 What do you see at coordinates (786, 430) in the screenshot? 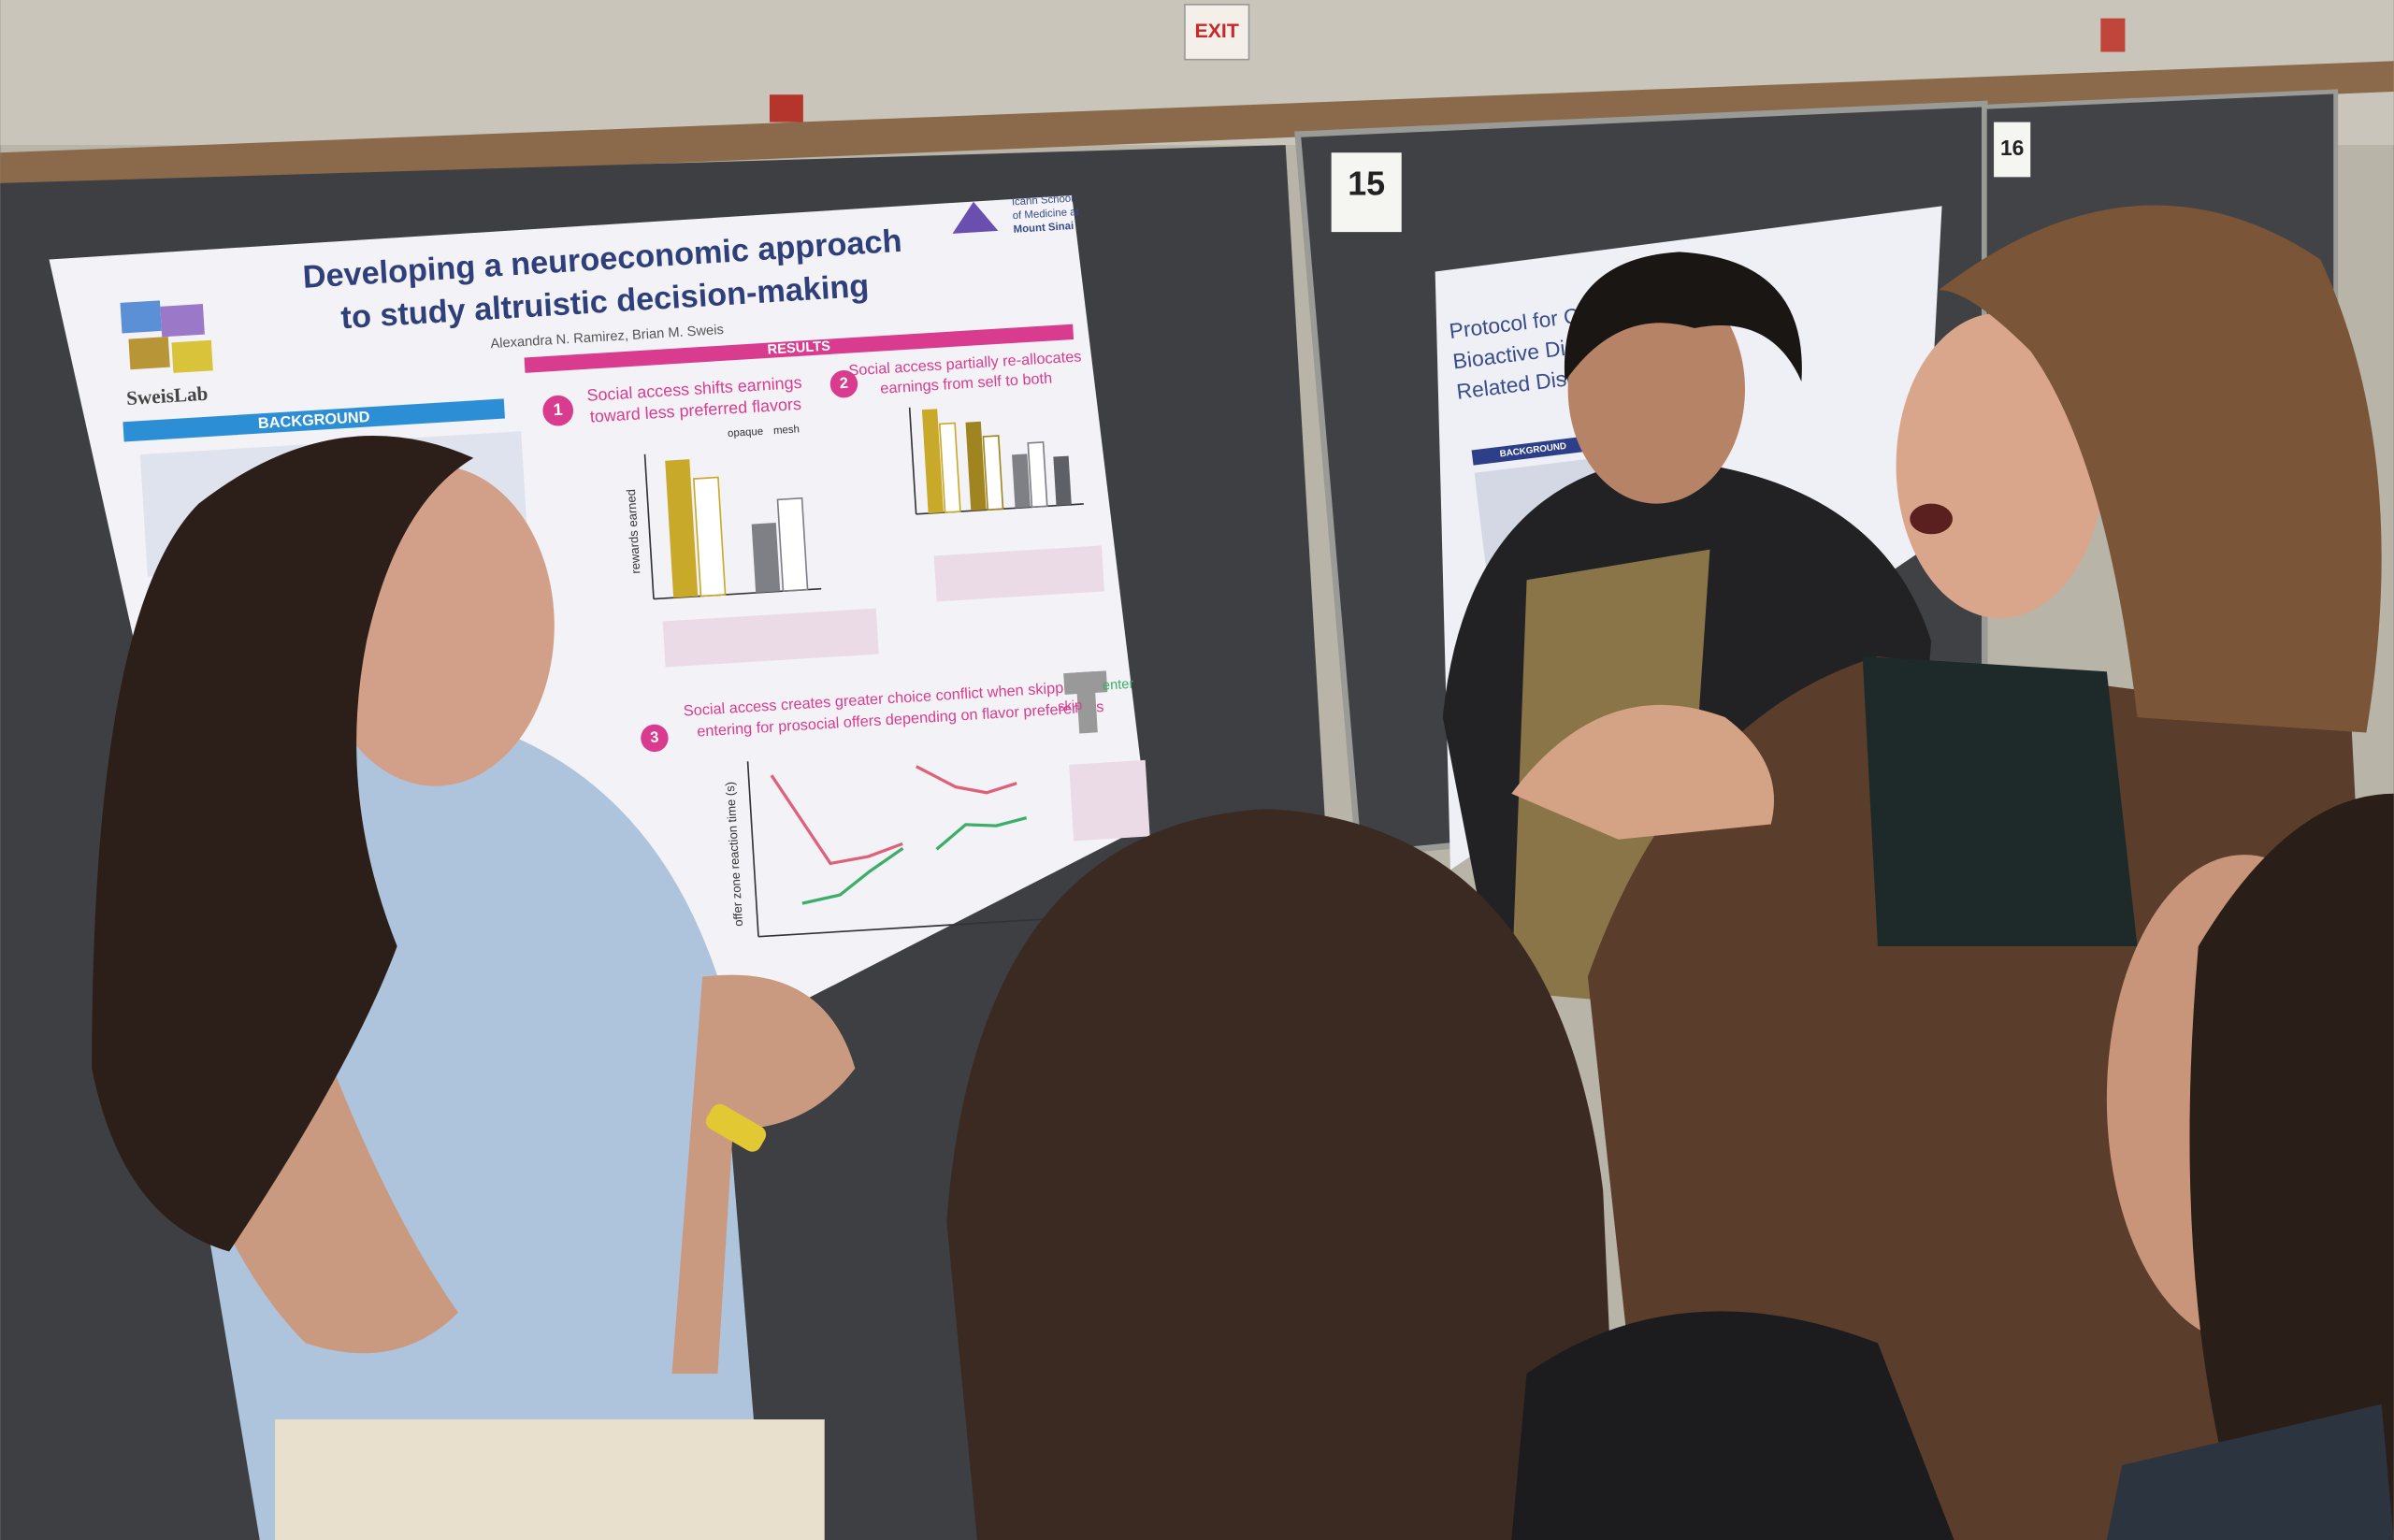
I see `legend-text: mesh` at bounding box center [786, 430].